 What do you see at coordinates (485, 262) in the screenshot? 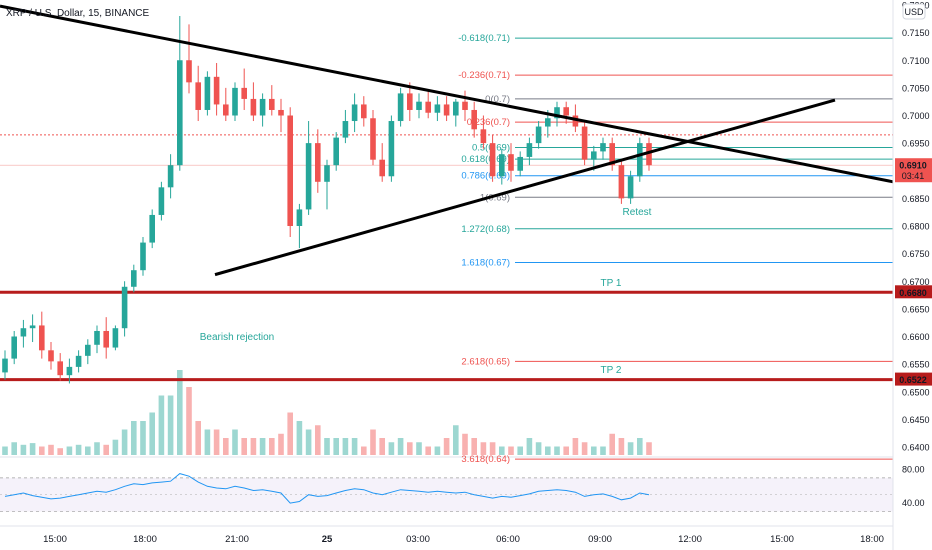
I see `fib-label: 1.618(0.67)` at bounding box center [485, 262].